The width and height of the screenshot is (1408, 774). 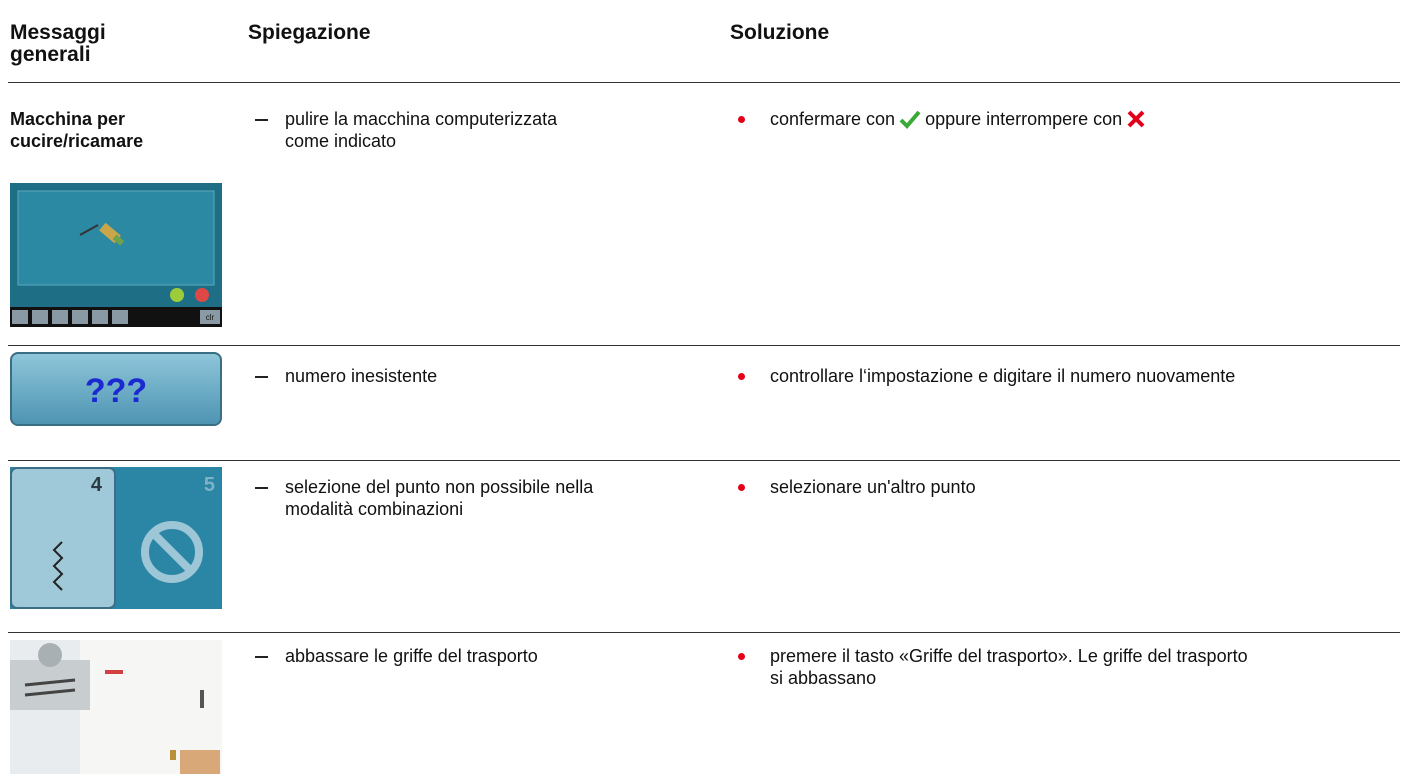 I want to click on solution: selezionare un'altro punto, so click(x=873, y=487).